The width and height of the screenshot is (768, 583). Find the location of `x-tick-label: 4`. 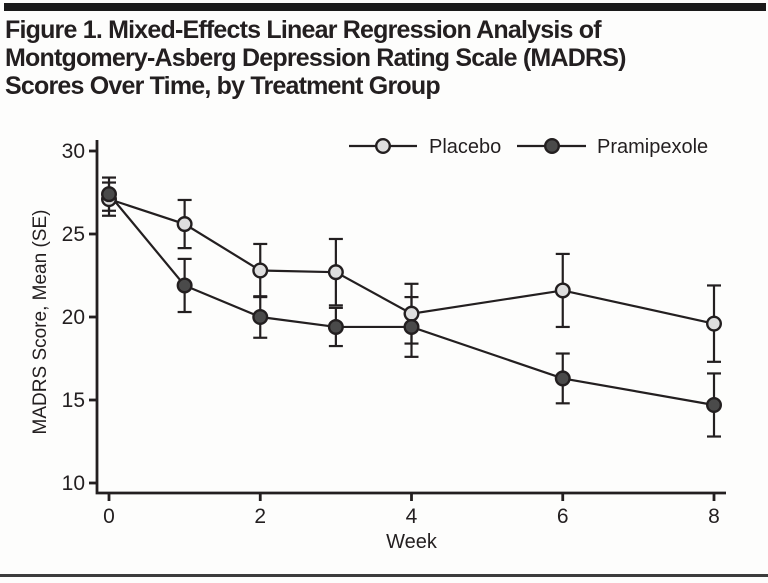

x-tick-label: 4 is located at coordinates (412, 516).